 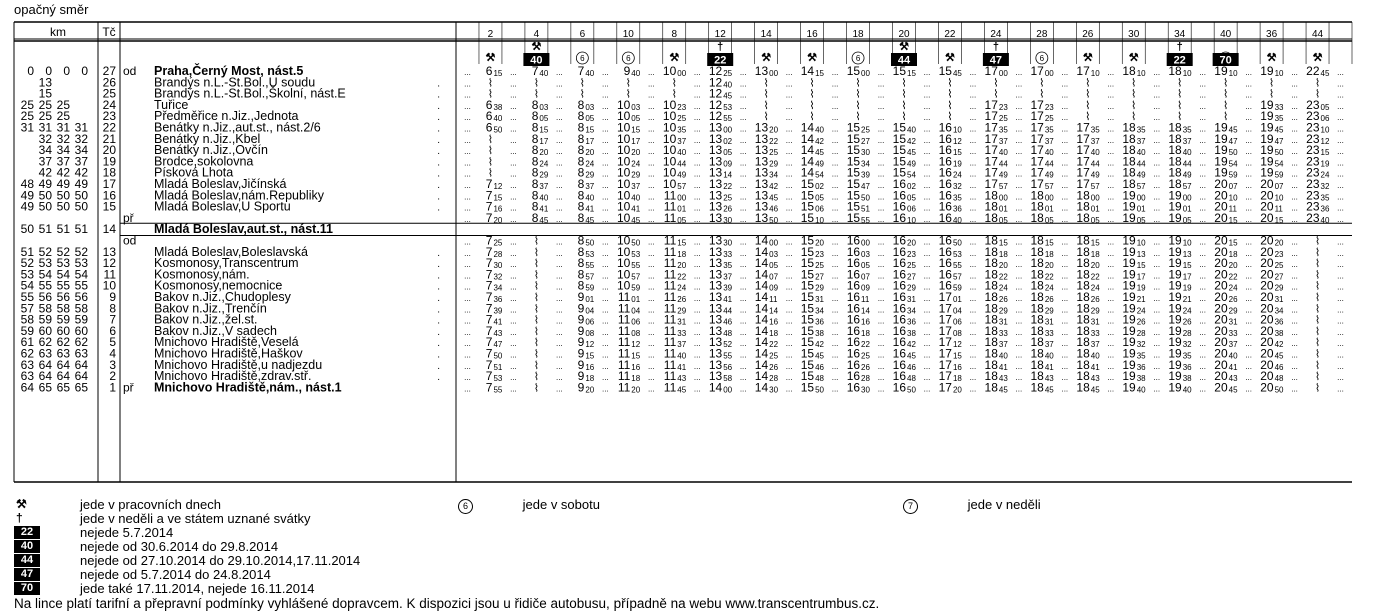 I want to click on time-minute: 42, so click(x=911, y=344).